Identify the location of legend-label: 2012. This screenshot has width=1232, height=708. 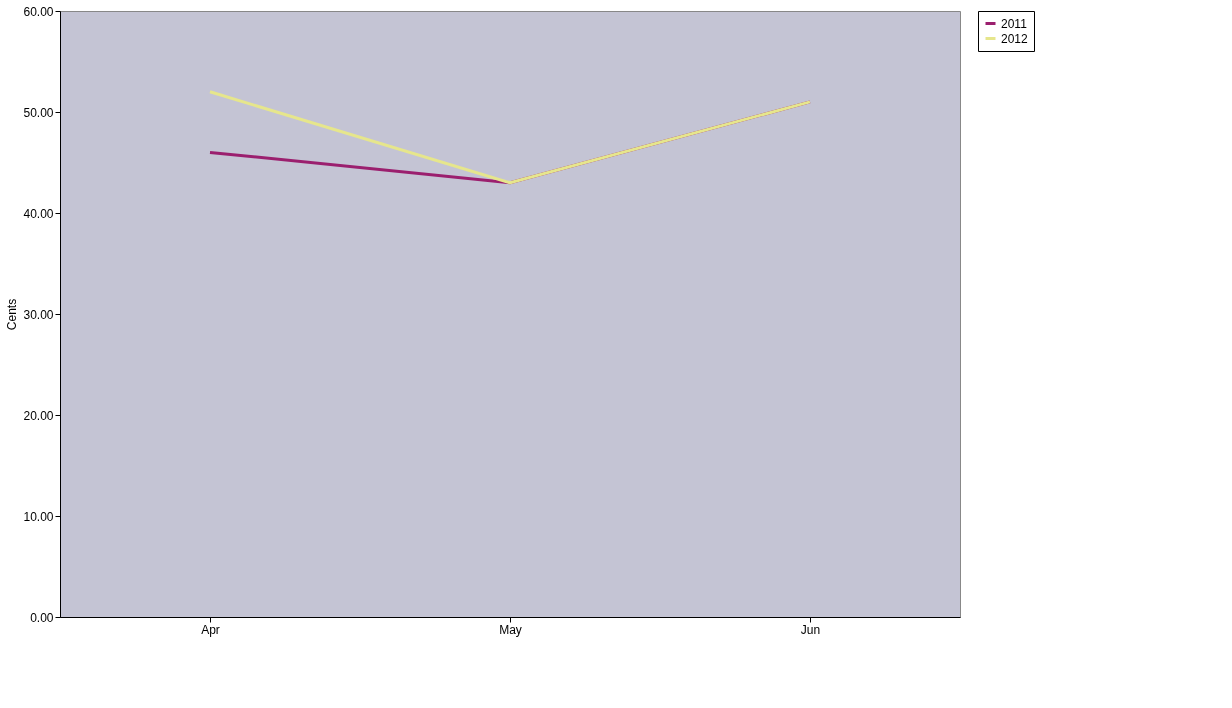
(1015, 38).